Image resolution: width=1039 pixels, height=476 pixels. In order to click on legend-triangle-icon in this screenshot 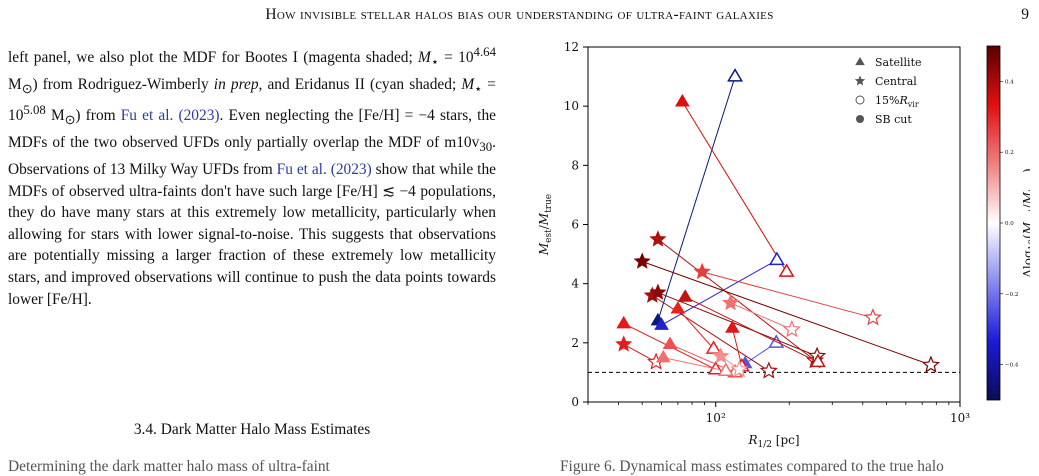, I will do `click(860, 61)`.